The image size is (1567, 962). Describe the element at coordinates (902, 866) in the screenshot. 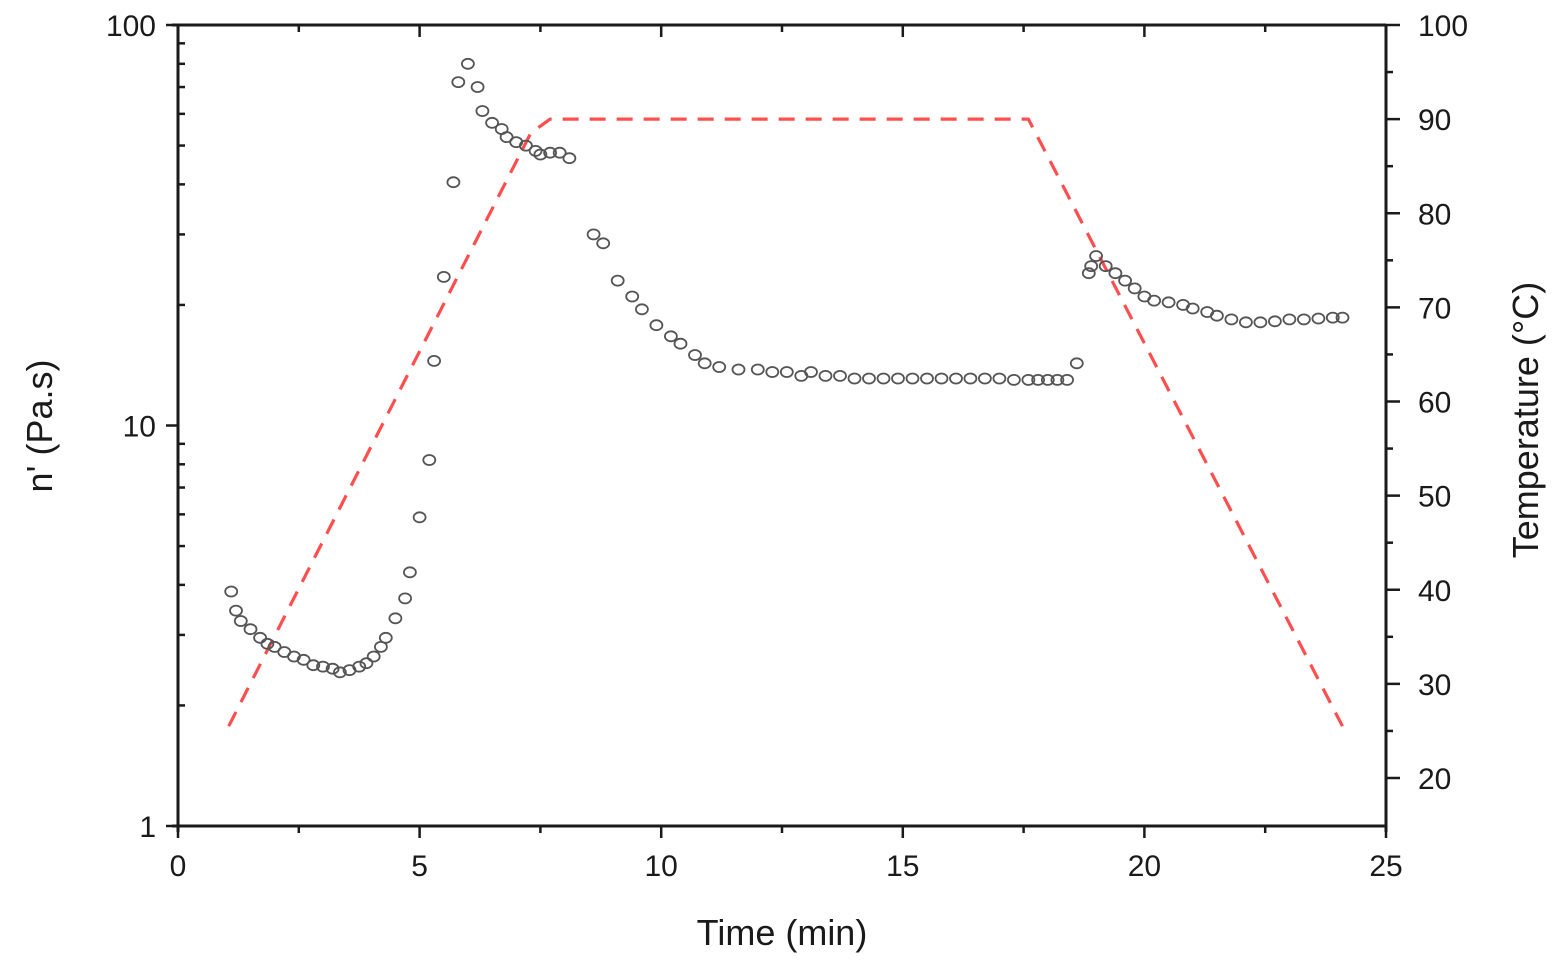

I see `x-tick-label: 15` at that location.